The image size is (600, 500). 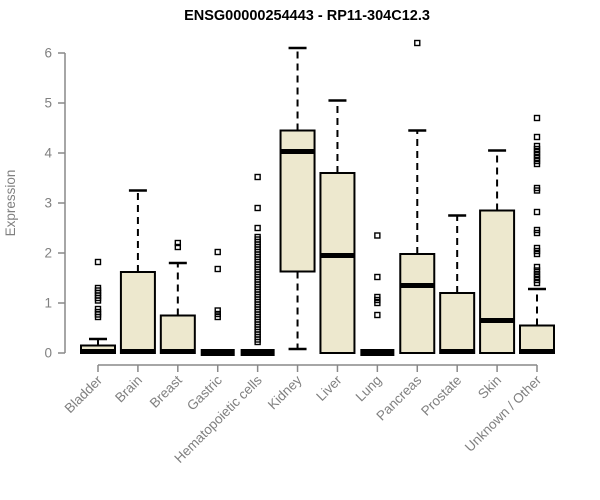 What do you see at coordinates (441, 396) in the screenshot?
I see `x-tick-label: Prostate` at bounding box center [441, 396].